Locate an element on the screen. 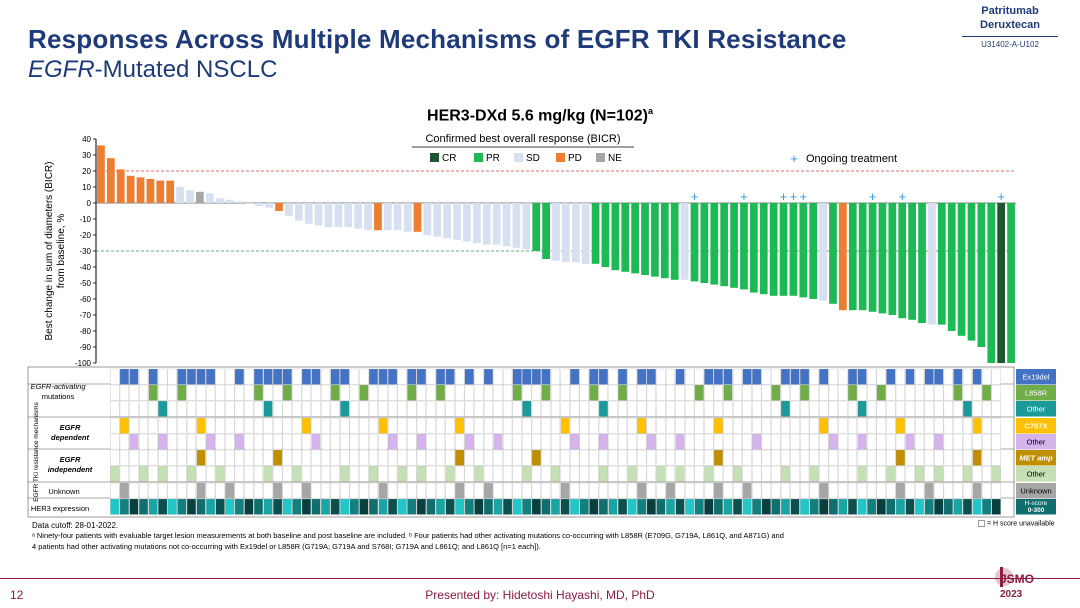  group-label-independent: EGFR is located at coordinates (70, 459).